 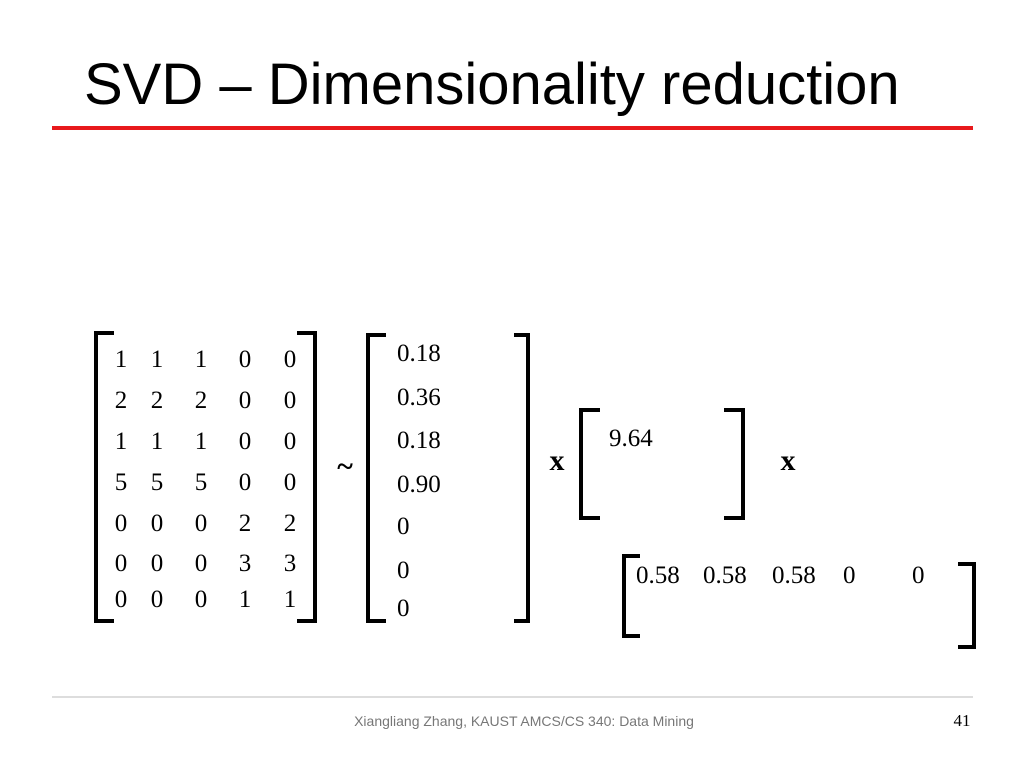 What do you see at coordinates (962, 720) in the screenshot?
I see `page-number: 41` at bounding box center [962, 720].